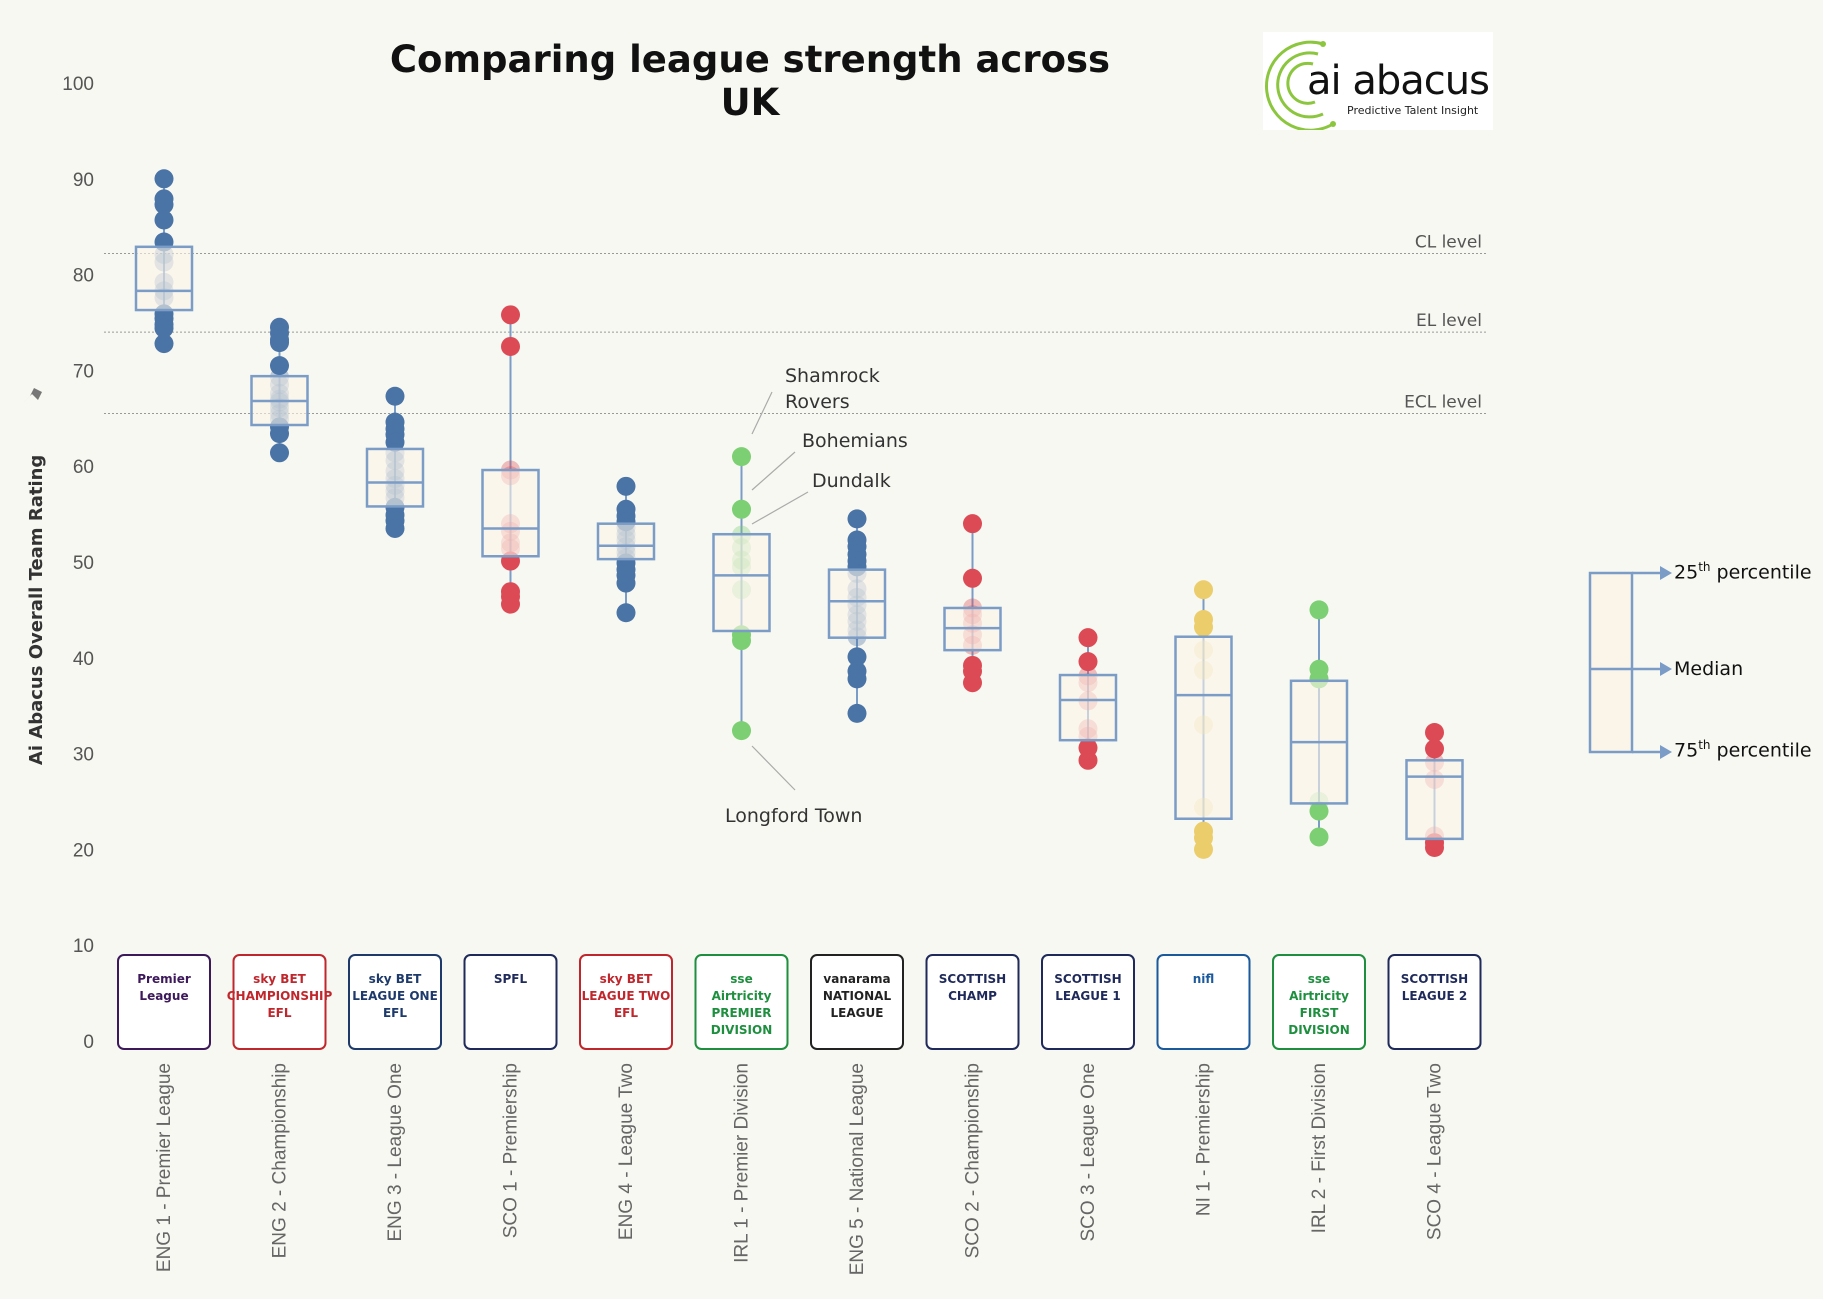  Describe the element at coordinates (1743, 750) in the screenshot. I see `legend-q3-label: 75th percentile` at that location.